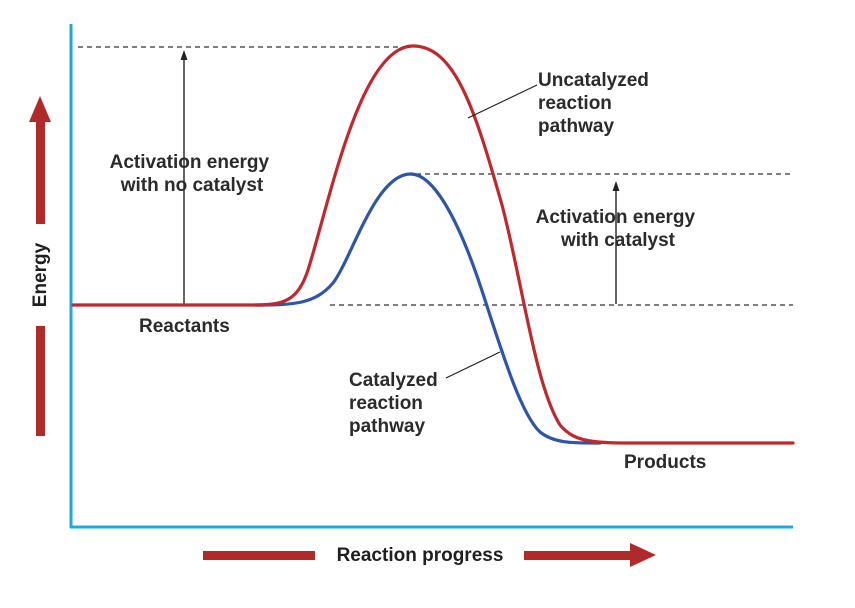  Describe the element at coordinates (386, 403) in the screenshot. I see `catalyzed-label-line-2: reaction` at that location.